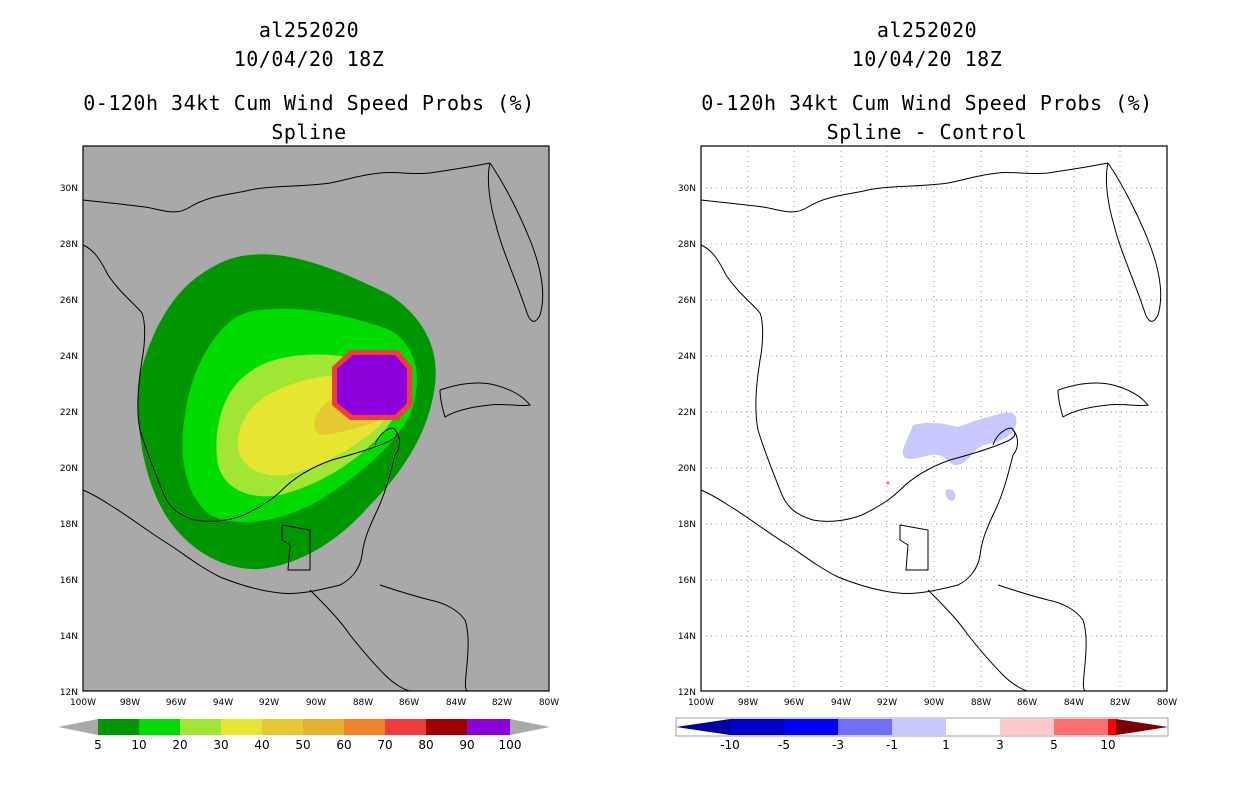 Image resolution: width=1236 pixels, height=800 pixels. Describe the element at coordinates (69, 245) in the screenshot. I see `lat-label: 28N` at that location.